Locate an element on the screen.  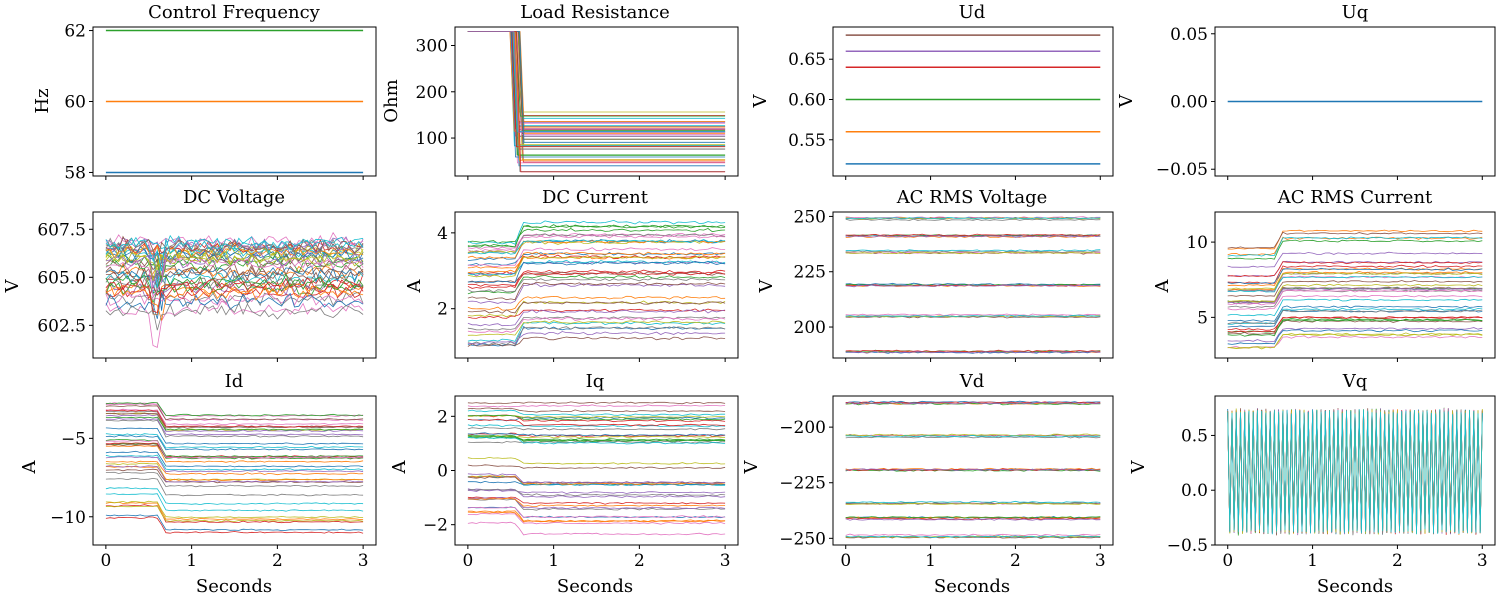
subplot-ac-rms-current: AC RMS Current A 5 10 is located at coordinates (1324, 274).